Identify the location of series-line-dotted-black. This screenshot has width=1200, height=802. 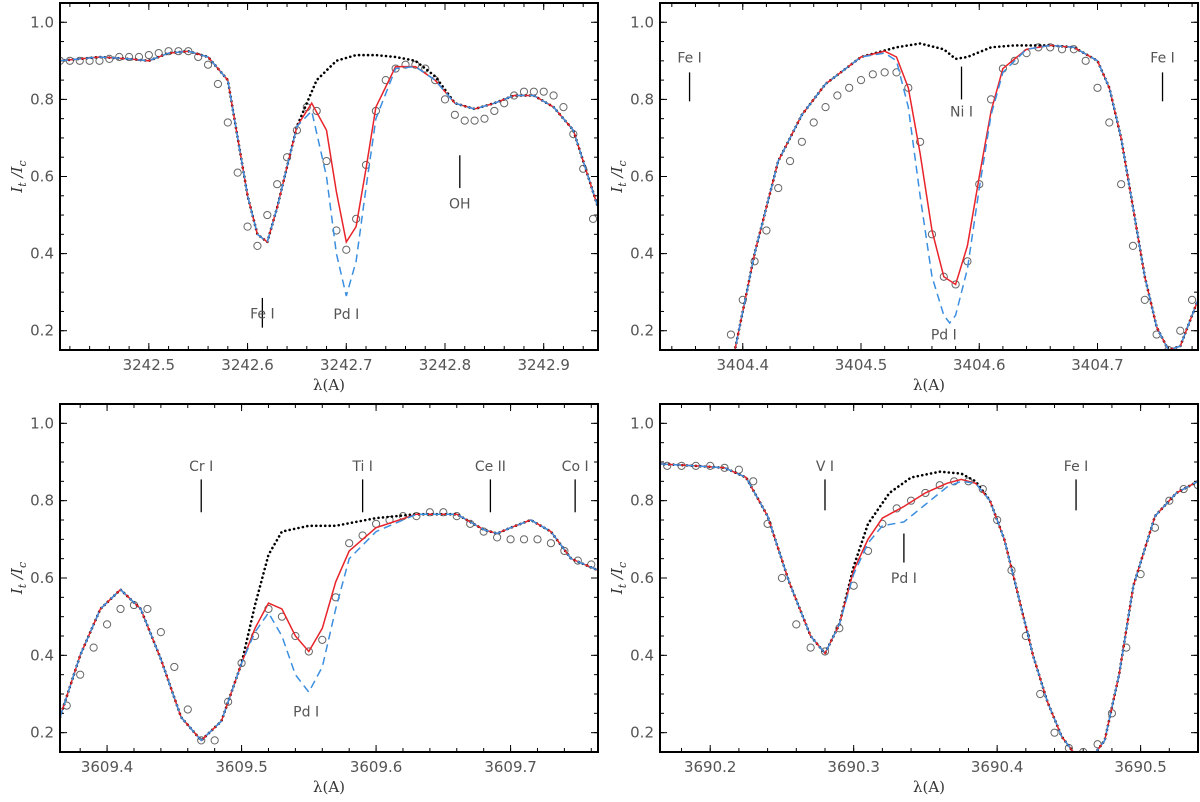
(965, 196).